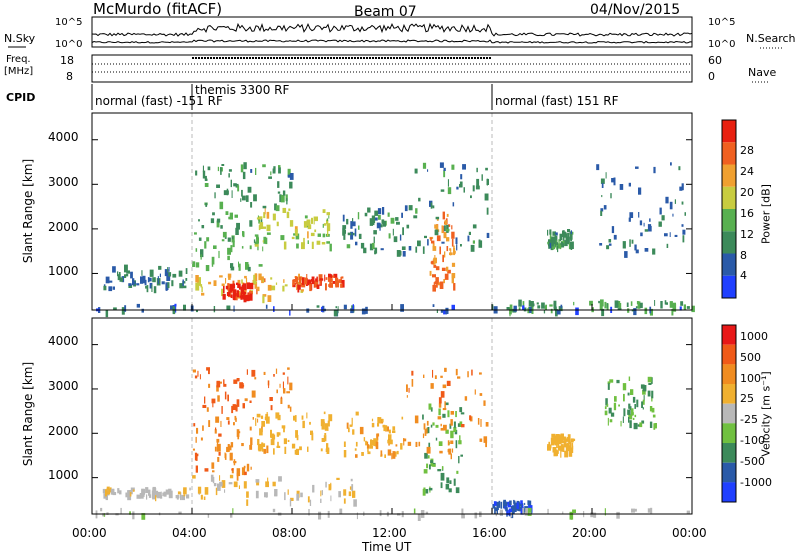 This screenshot has width=800, height=554. What do you see at coordinates (69, 76) in the screenshot?
I see `freq-left-tick-low: 8` at bounding box center [69, 76].